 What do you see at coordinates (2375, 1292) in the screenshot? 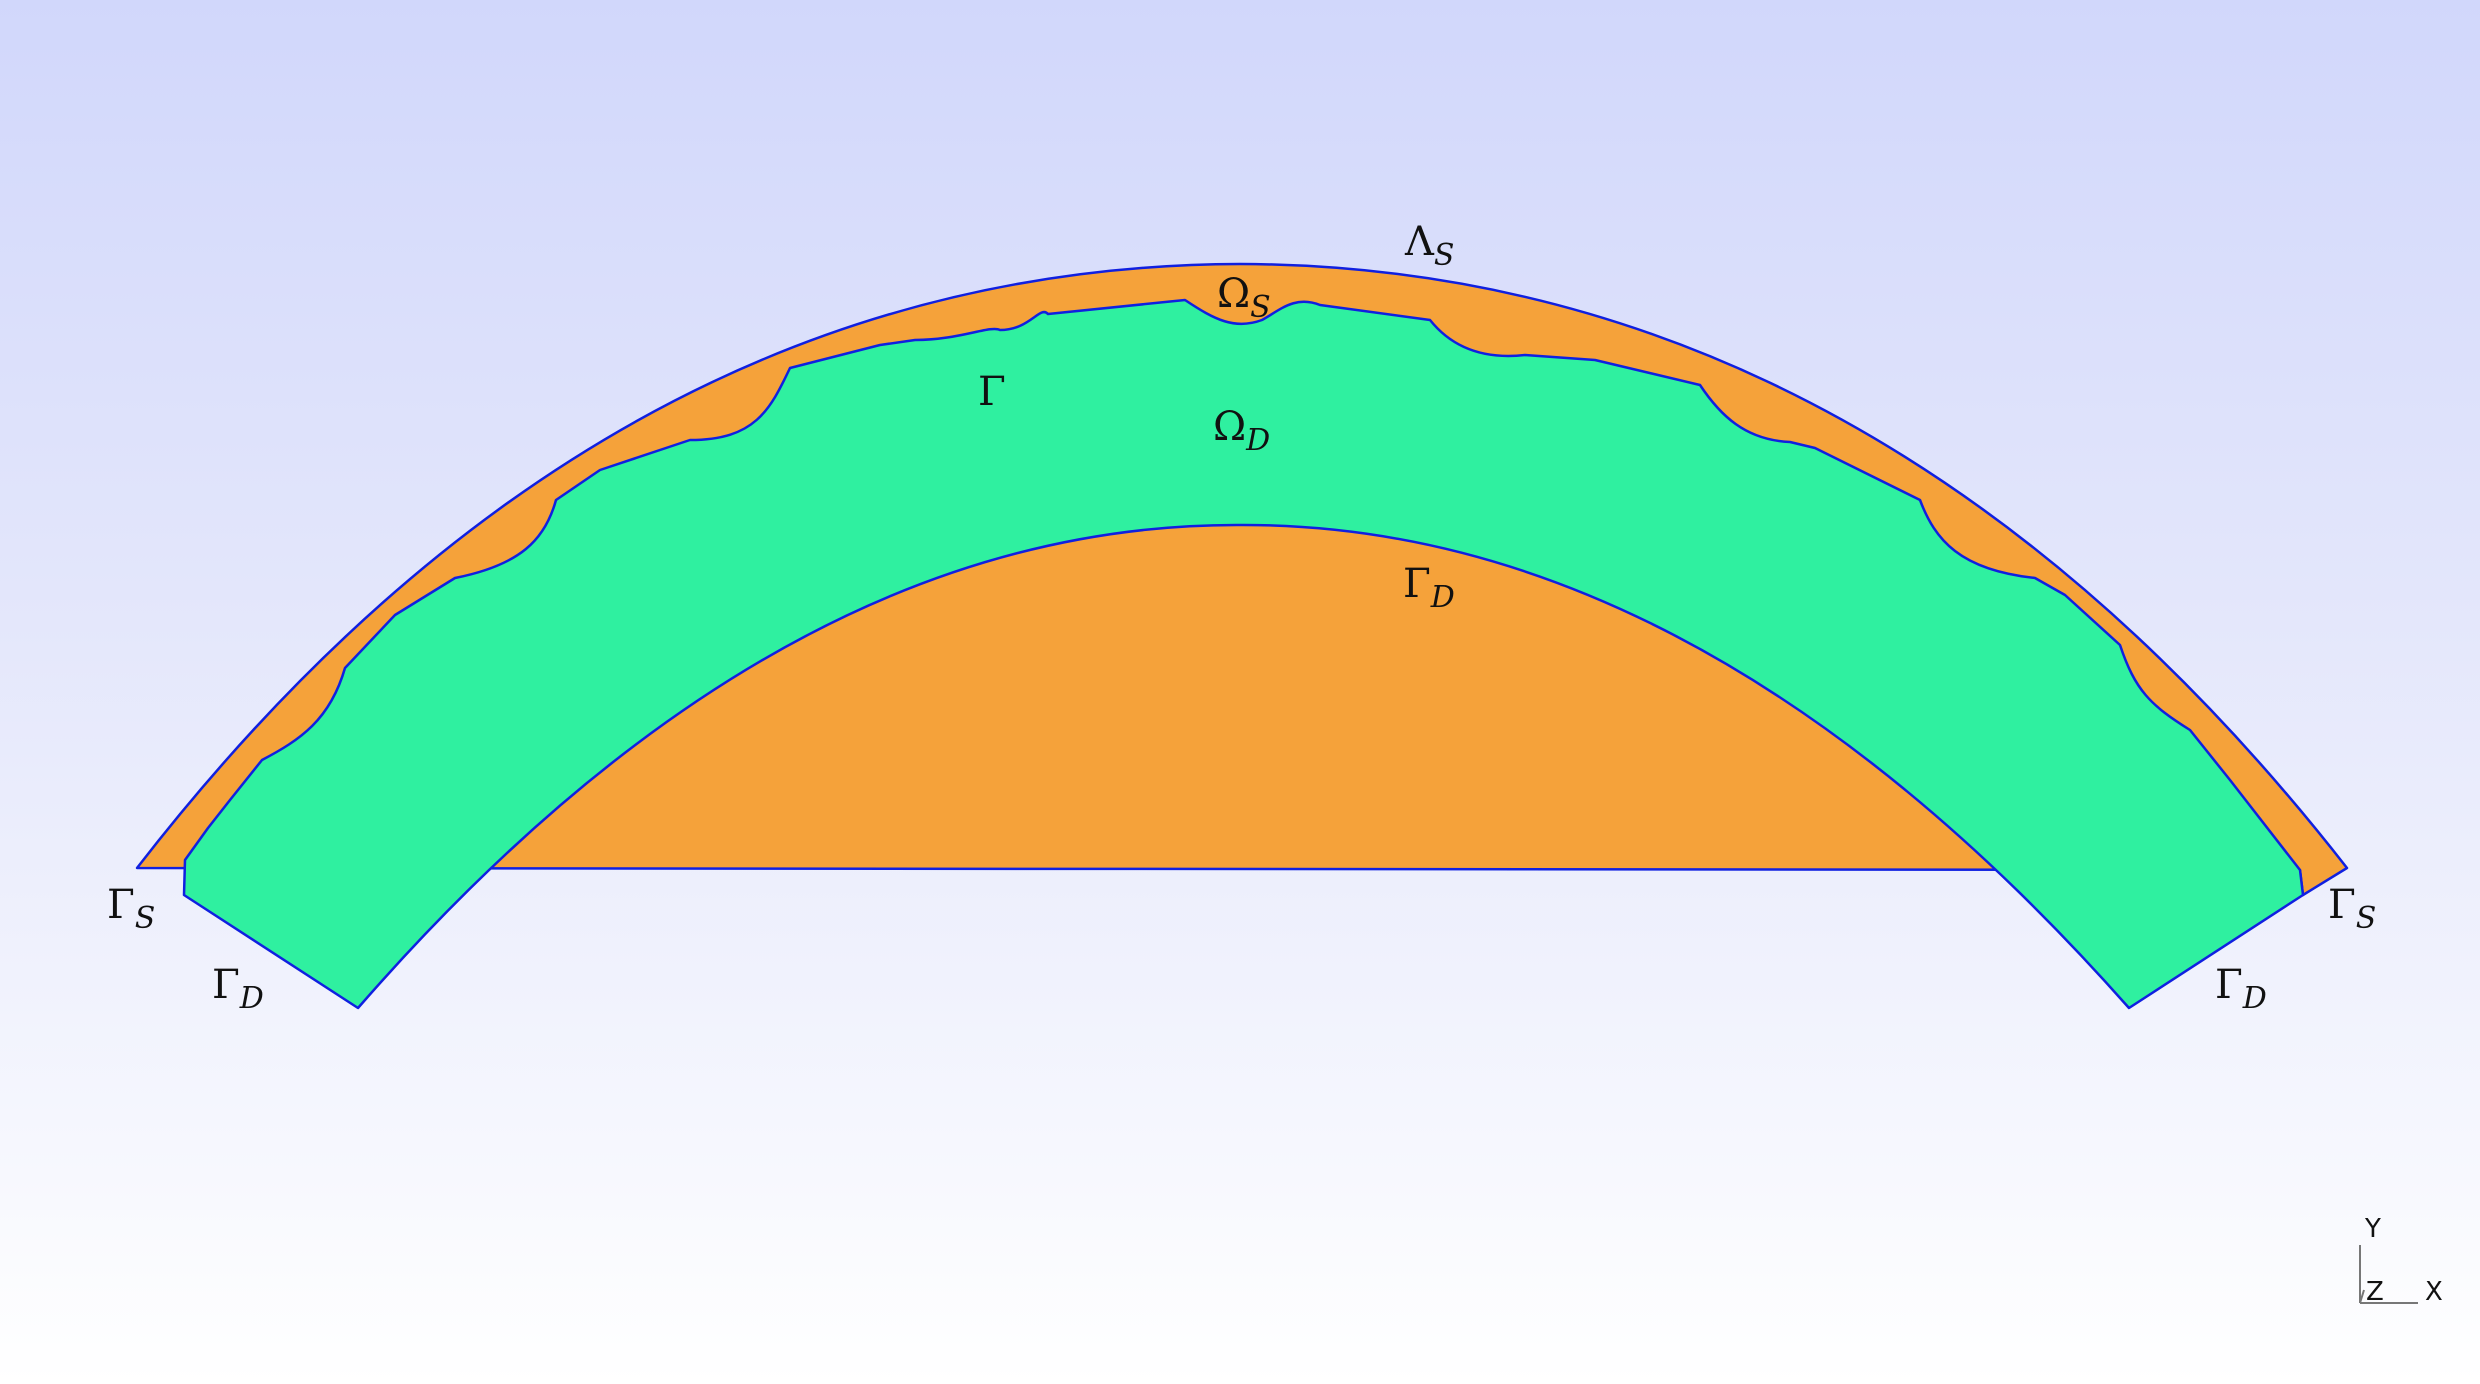
I see `axis-z-label: Z` at bounding box center [2375, 1292].